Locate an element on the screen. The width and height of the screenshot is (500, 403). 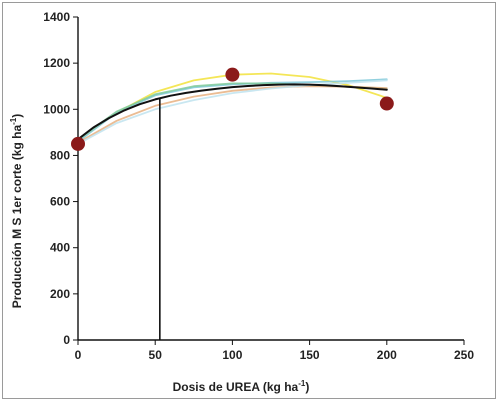
data-points is located at coordinates (232, 109).